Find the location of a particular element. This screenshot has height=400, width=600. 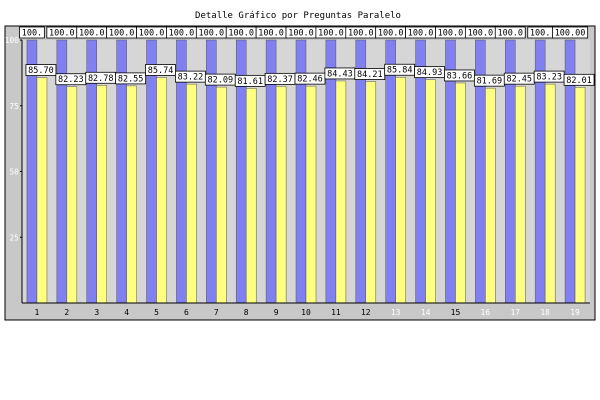

x-tick-label: 9 is located at coordinates (276, 312).